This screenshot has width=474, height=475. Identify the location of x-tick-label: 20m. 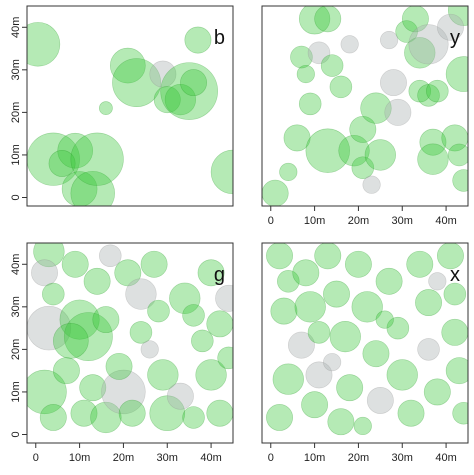
(358, 458).